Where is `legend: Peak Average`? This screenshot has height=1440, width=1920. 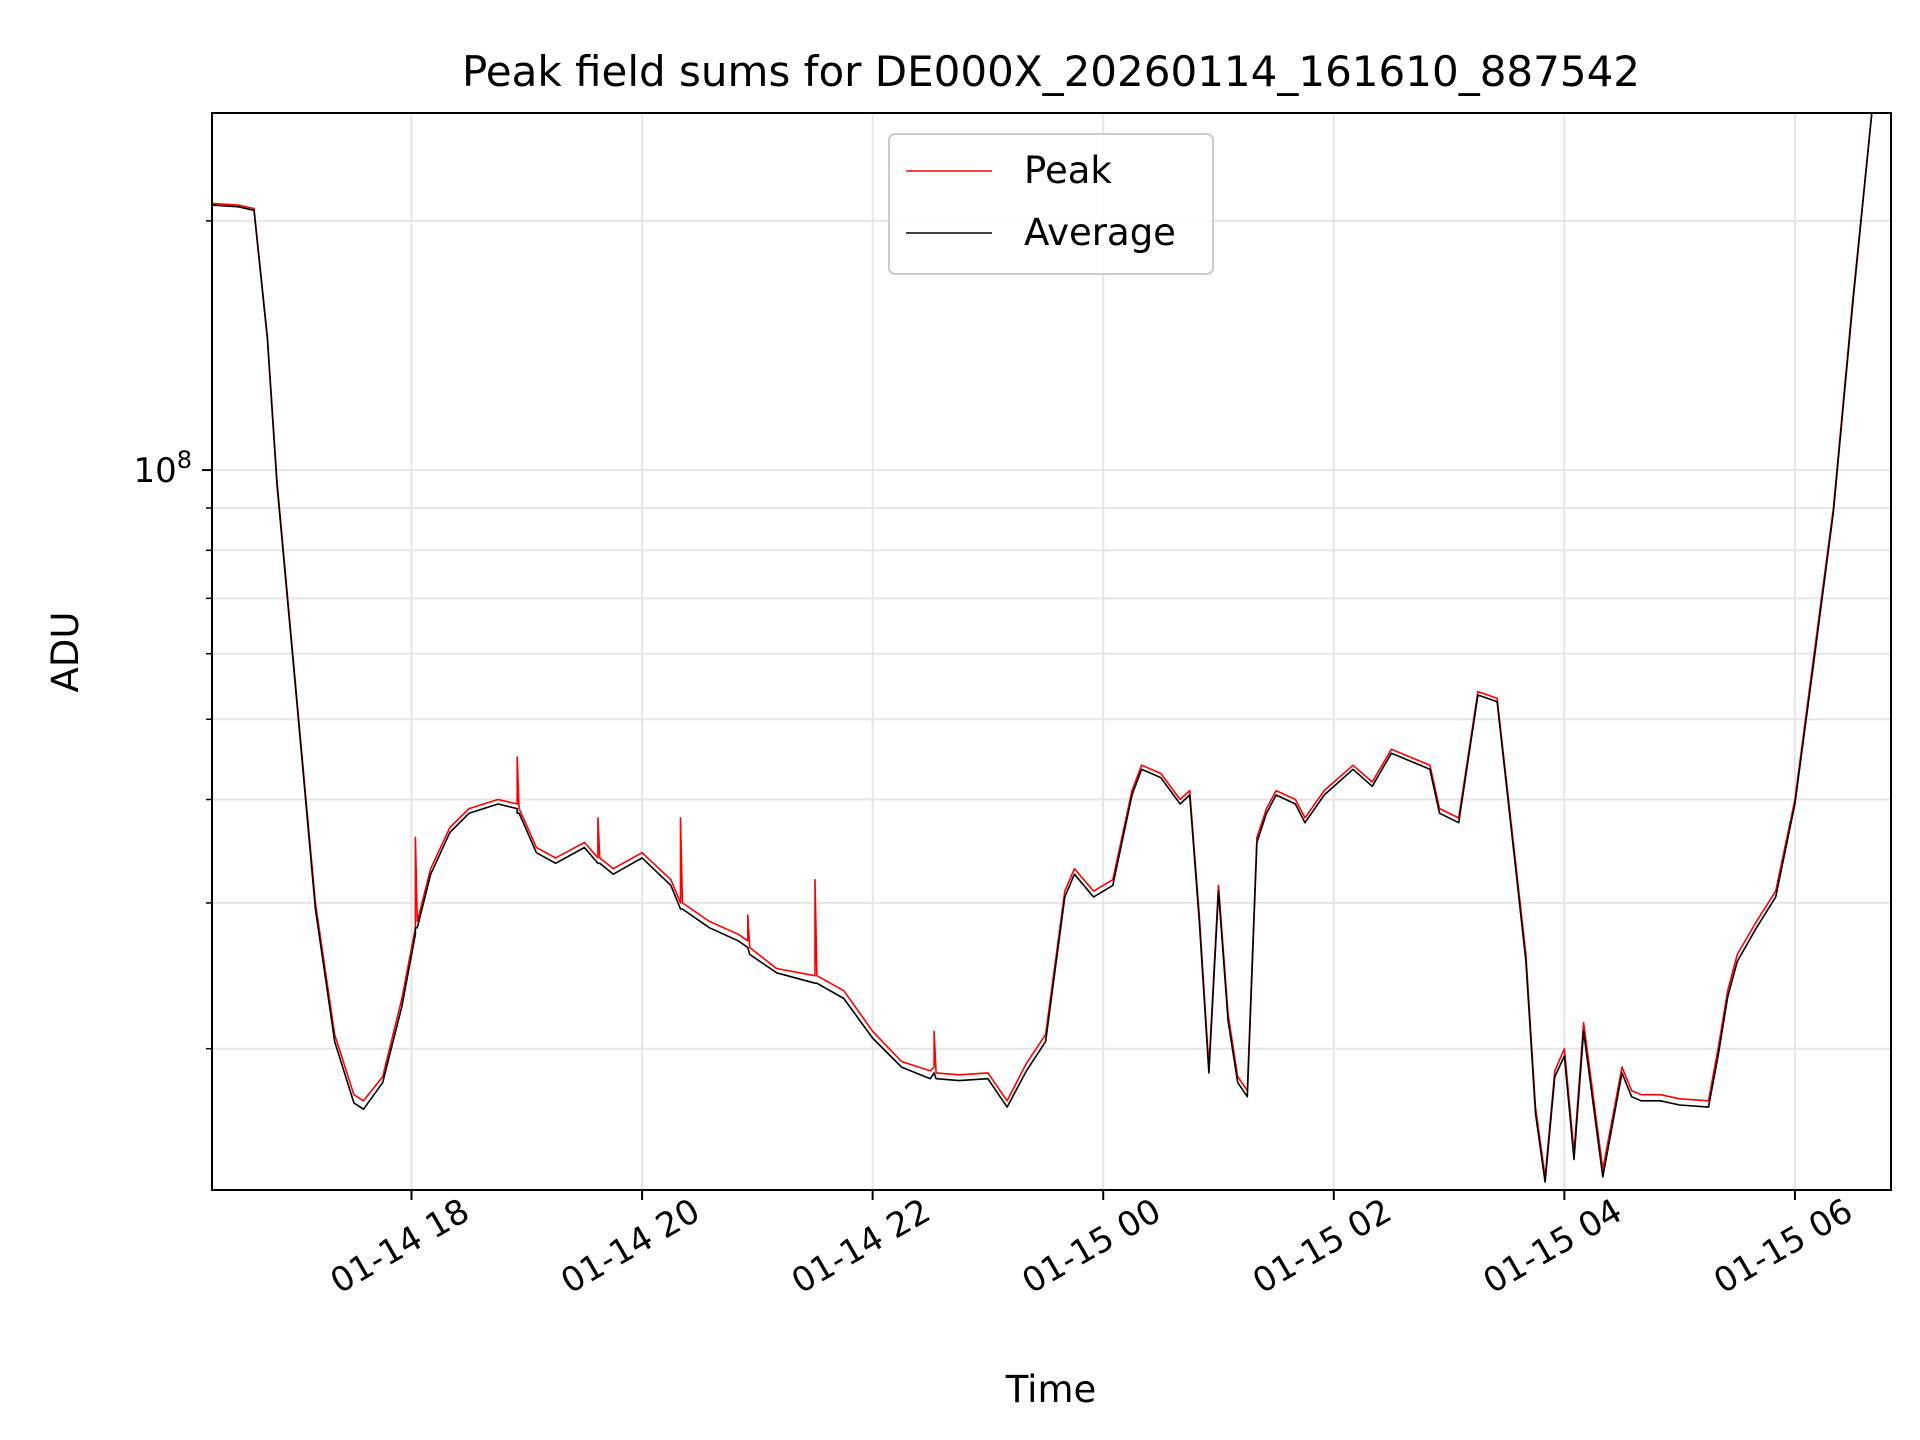
legend: Peak Average is located at coordinates (1051, 204).